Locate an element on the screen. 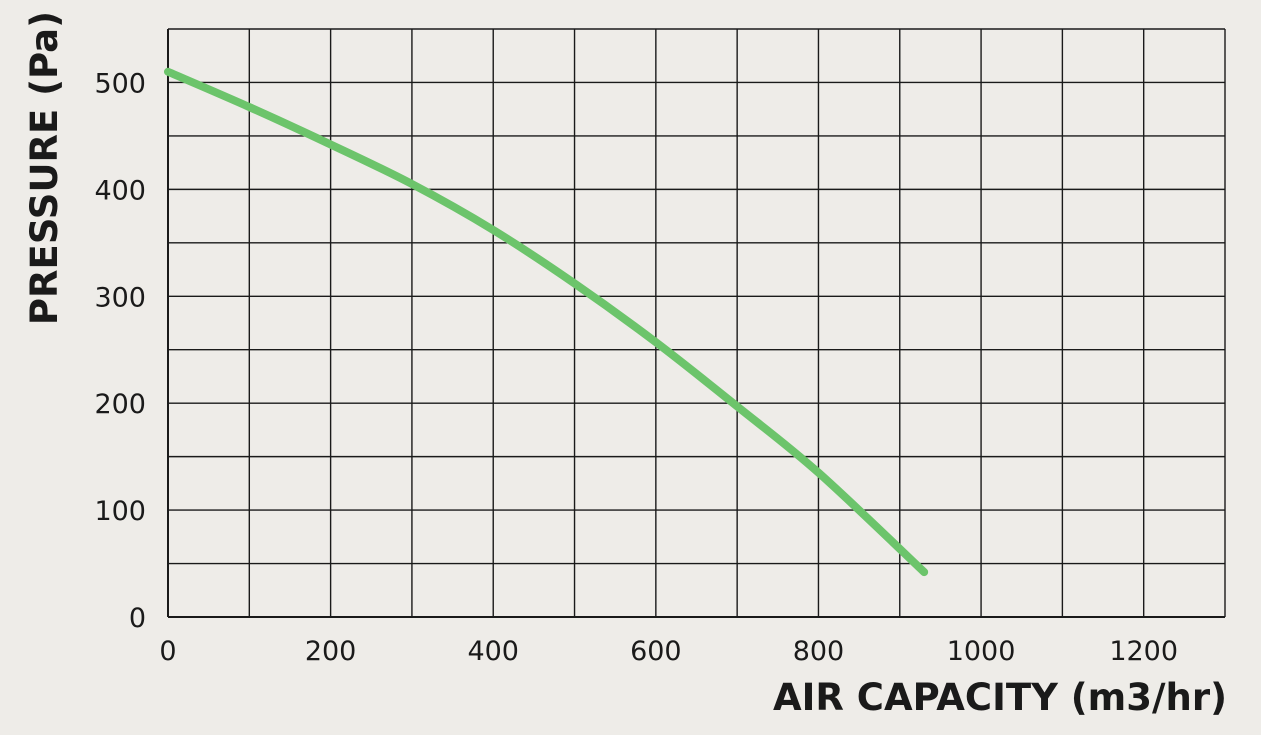 Image resolution: width=1261 pixels, height=735 pixels. x-tick-label: 0 is located at coordinates (167, 651).